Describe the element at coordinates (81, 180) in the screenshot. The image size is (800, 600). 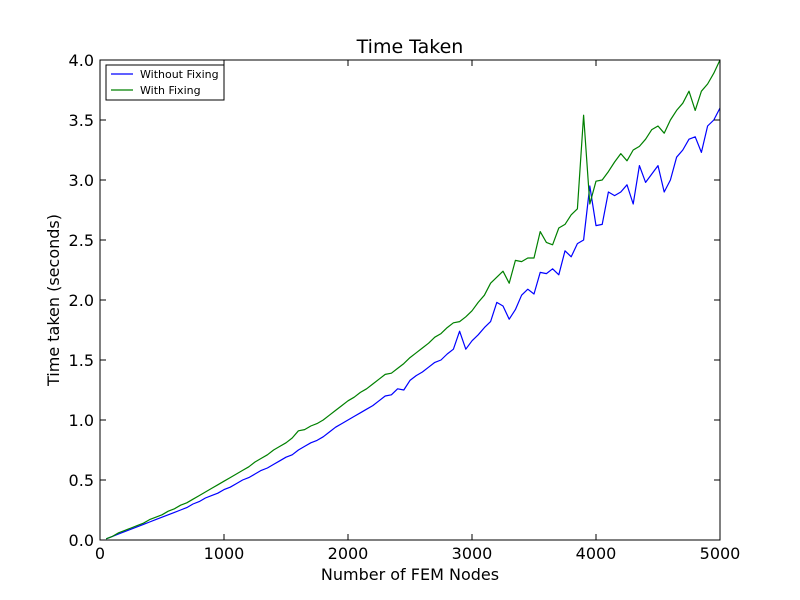
I see `y-tick-label: 3.0` at that location.